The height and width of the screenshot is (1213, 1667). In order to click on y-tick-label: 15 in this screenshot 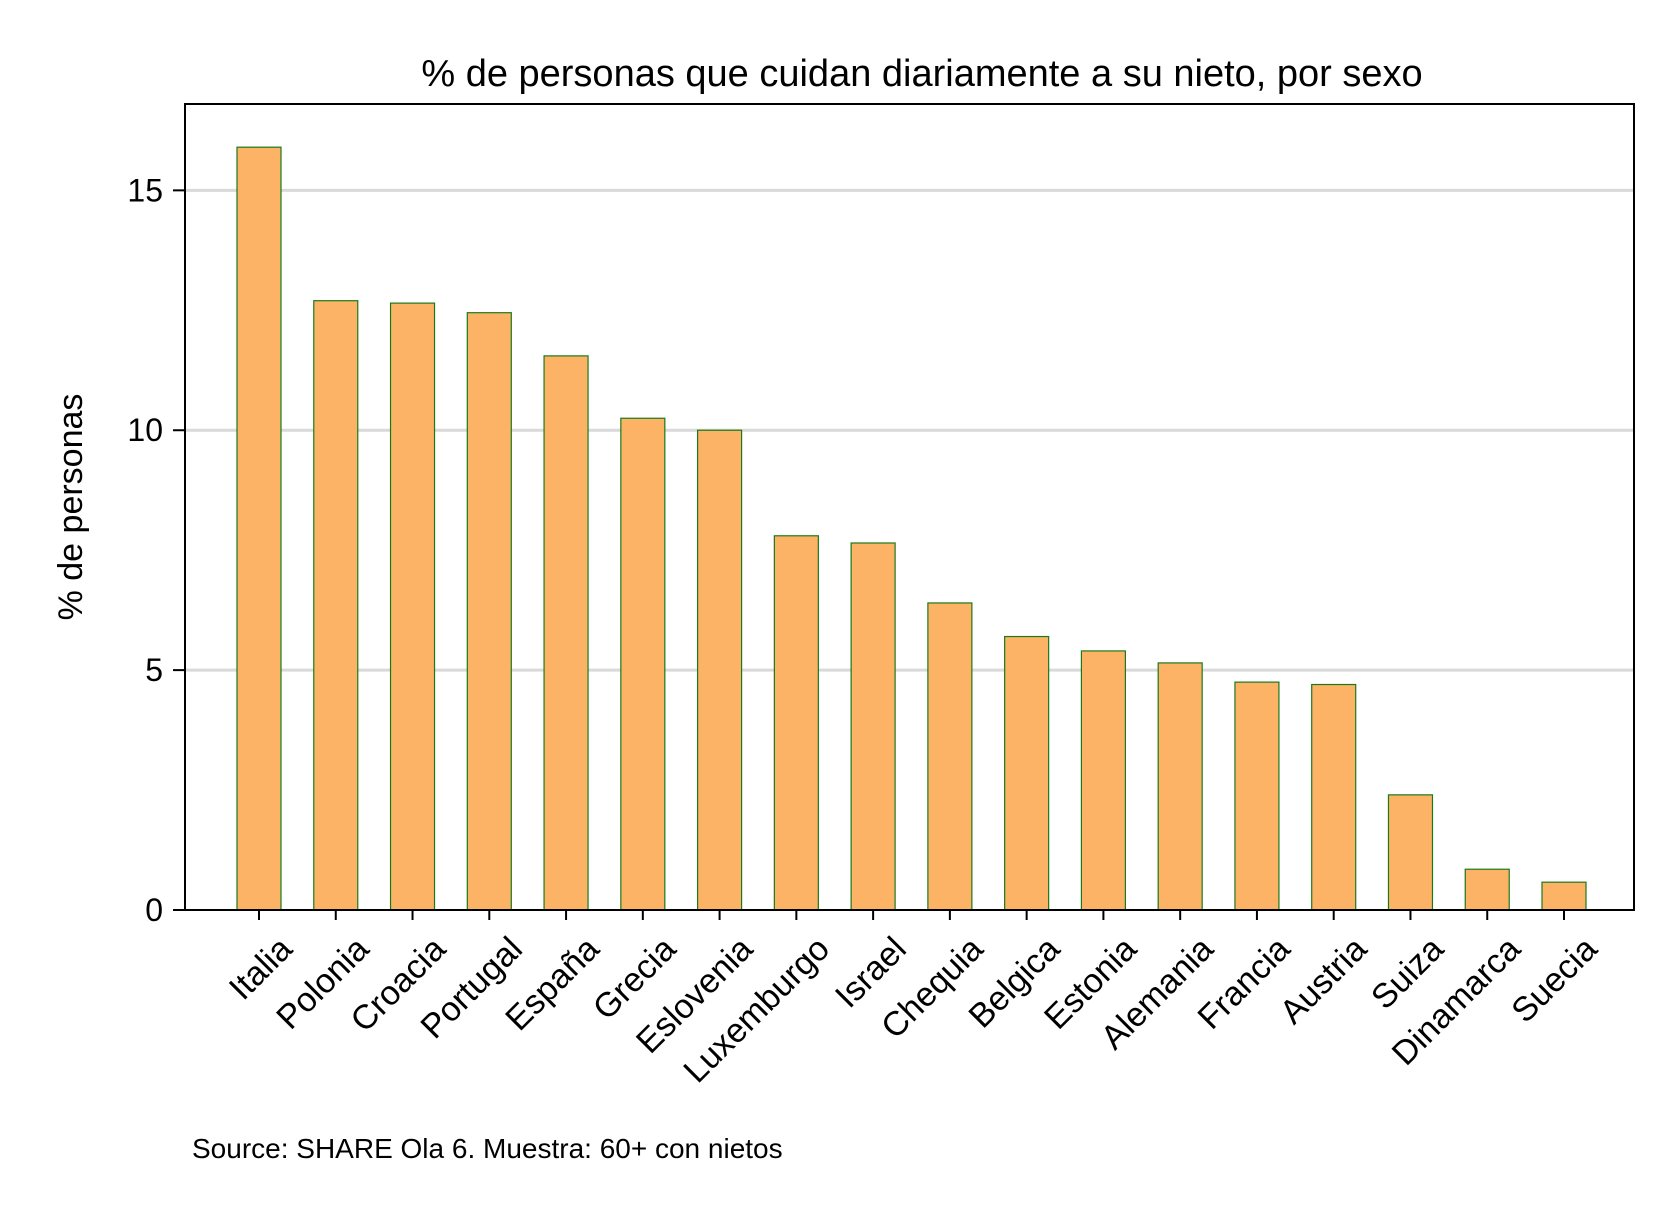, I will do `click(145, 190)`.